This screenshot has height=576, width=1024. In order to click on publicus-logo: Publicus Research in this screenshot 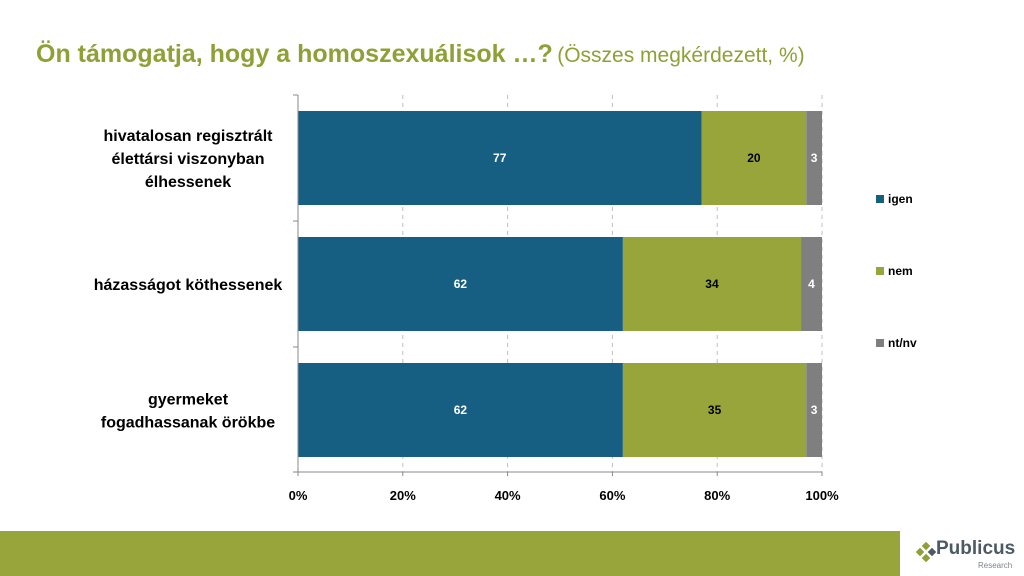, I will do `click(970, 556)`.